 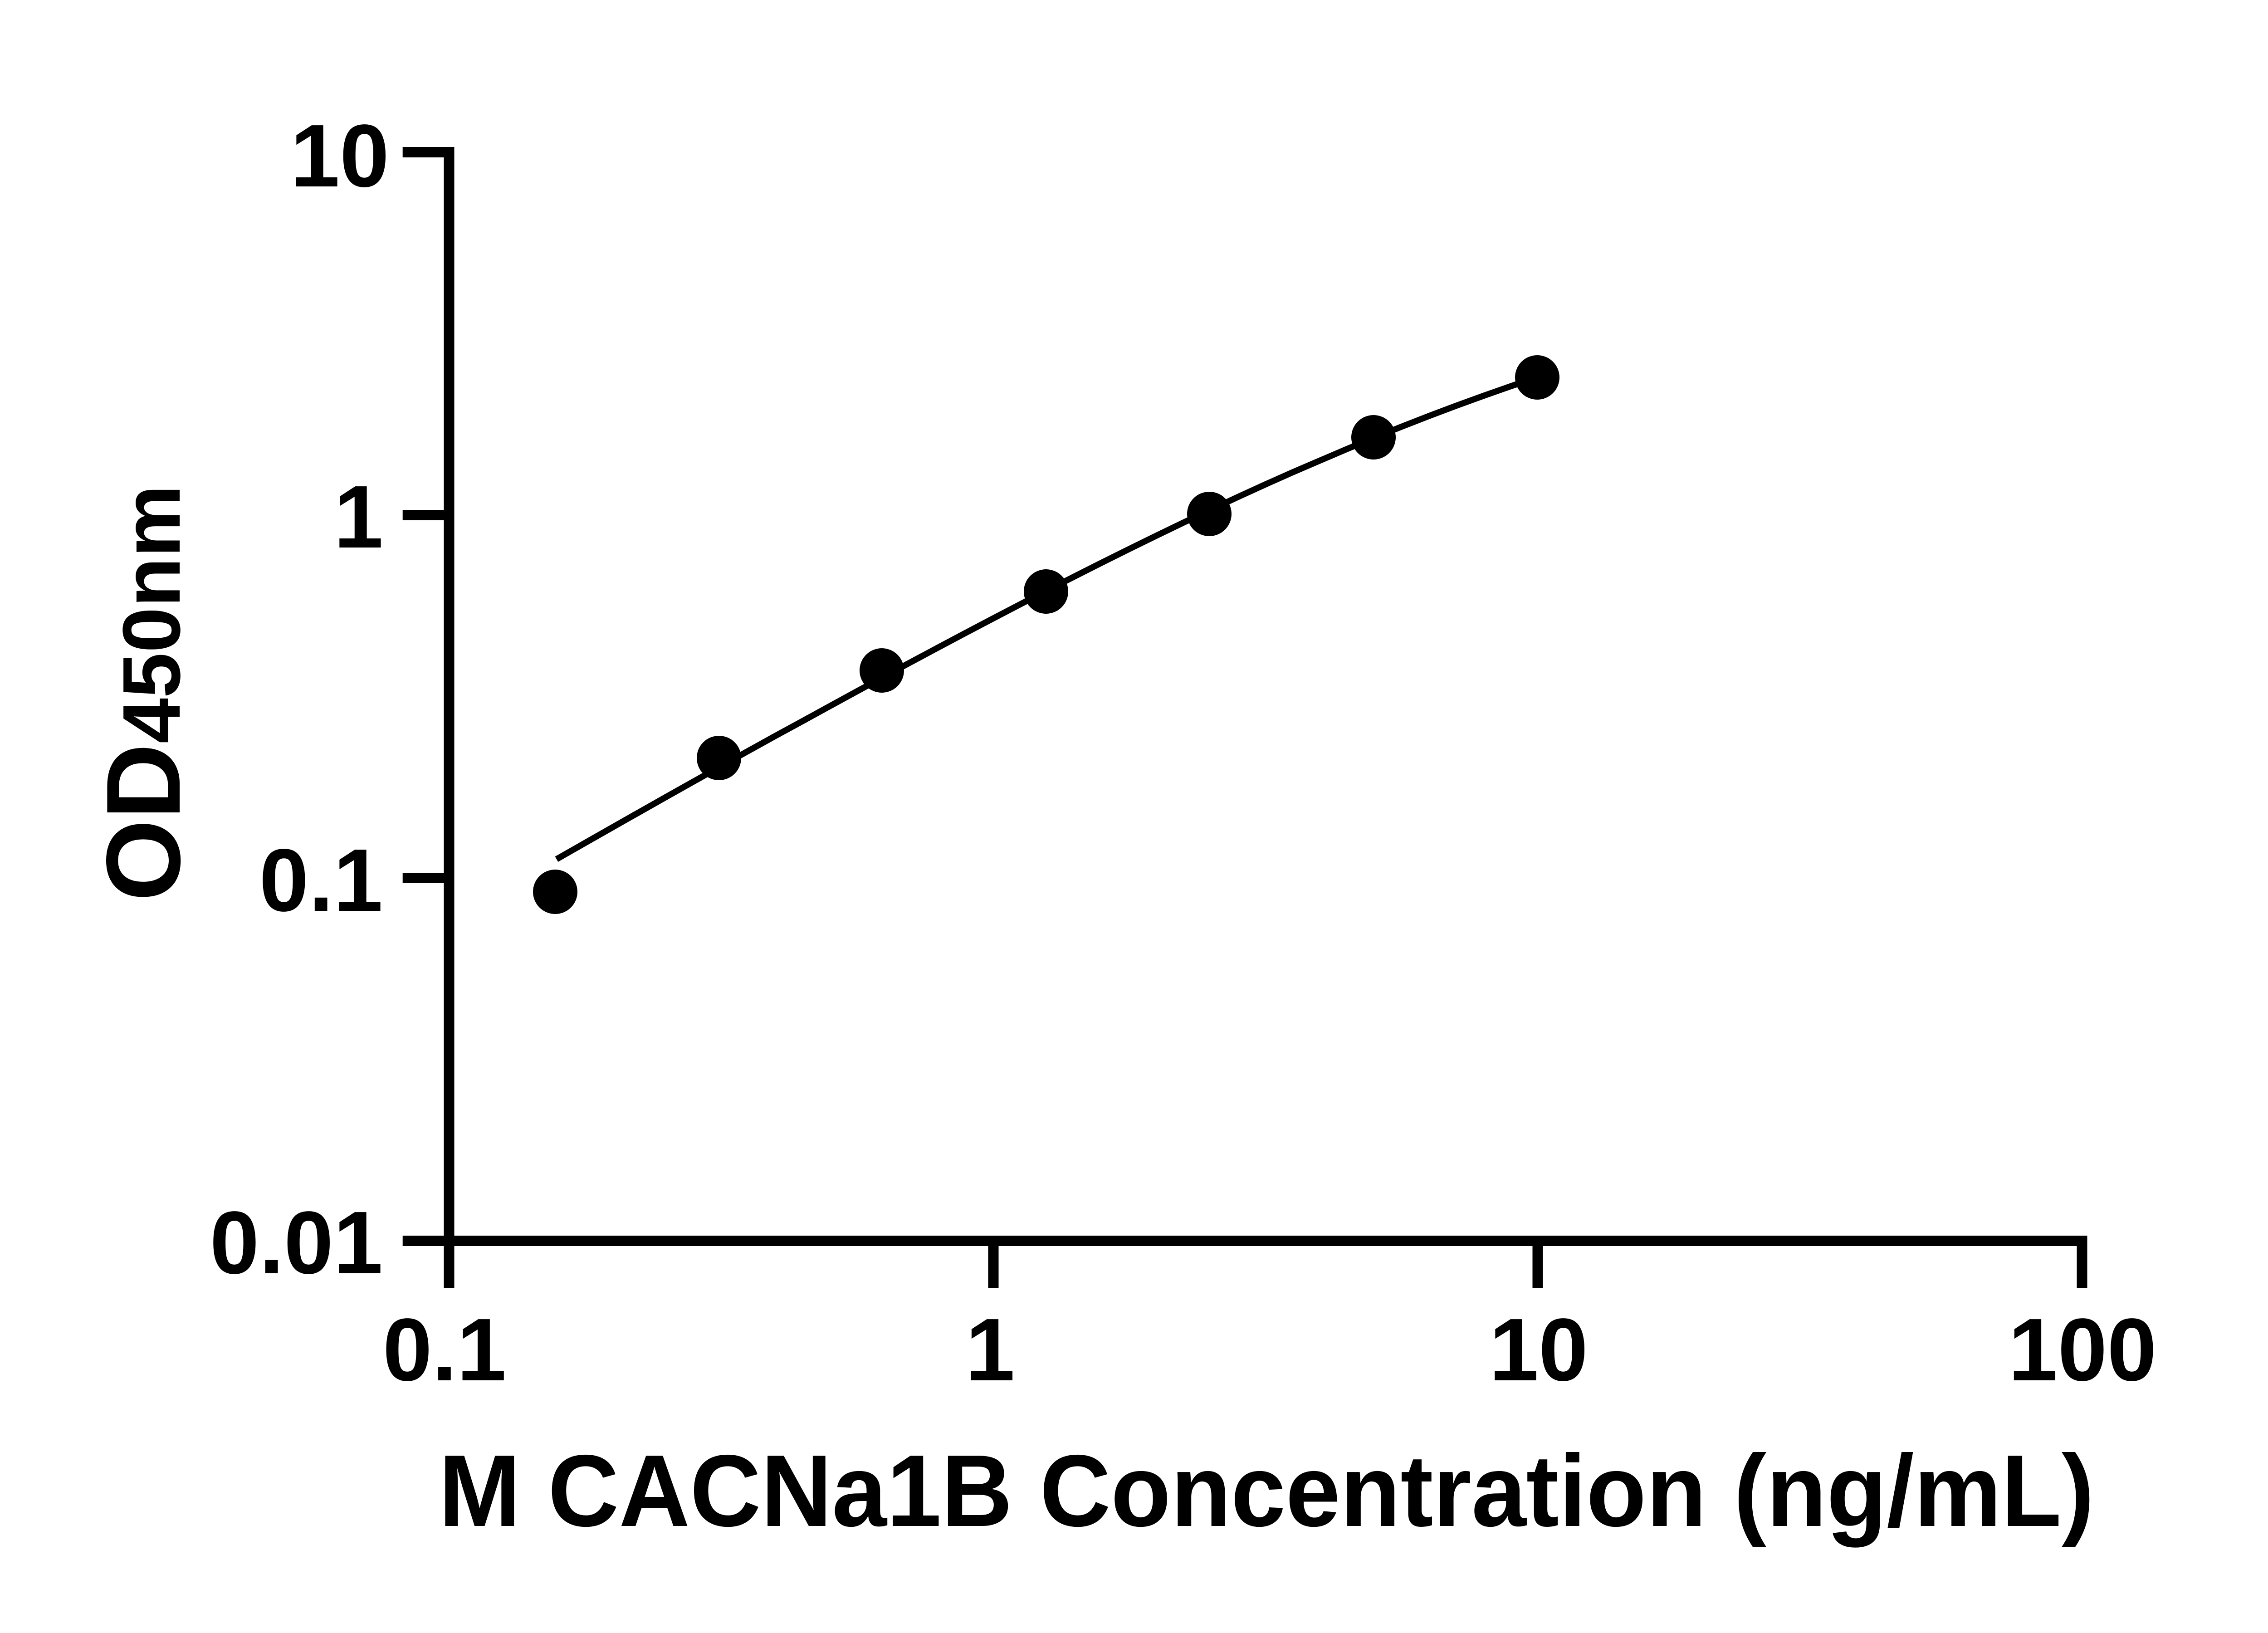 I want to click on svg-text: 0.01, so click(x=297, y=1242).